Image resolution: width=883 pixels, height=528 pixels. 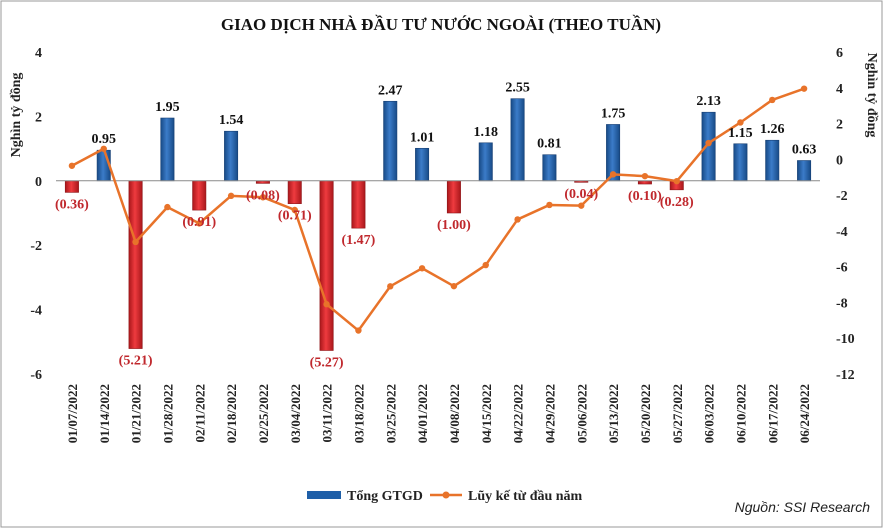 I want to click on data-label: (0.91), so click(x=199, y=222).